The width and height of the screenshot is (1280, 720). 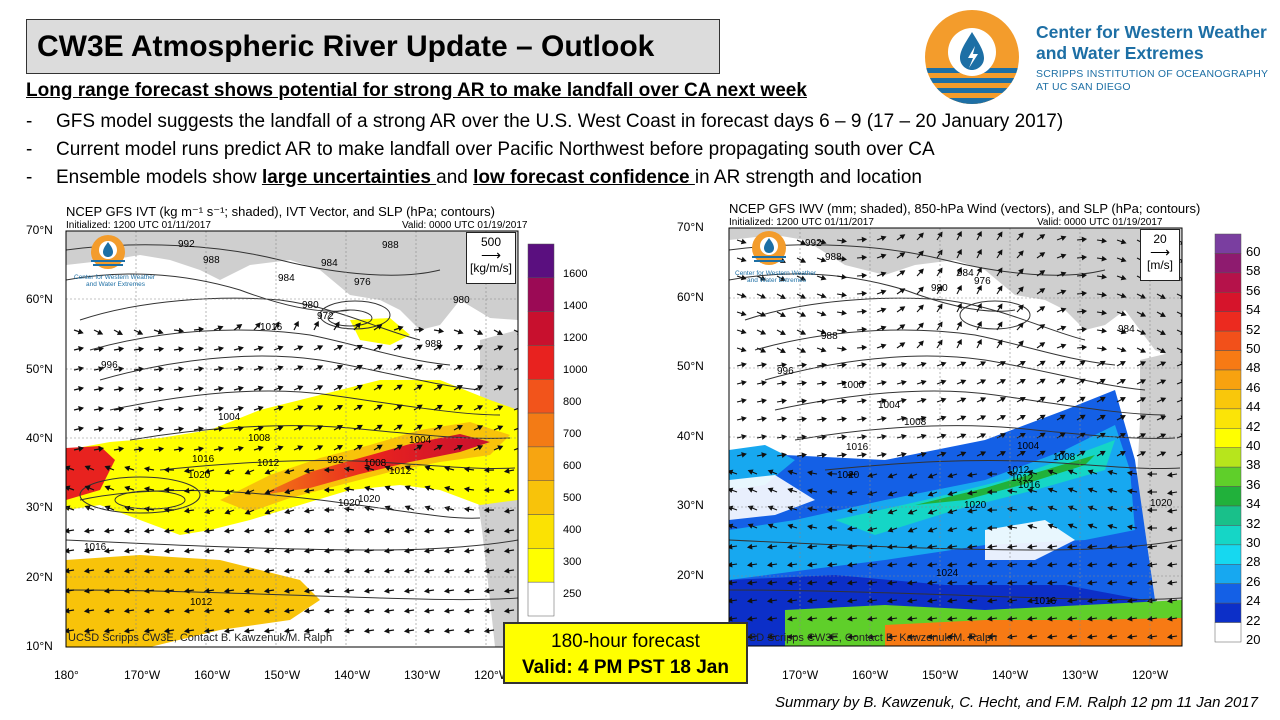 What do you see at coordinates (1160, 239) in the screenshot?
I see `wind-ref-value: 20` at bounding box center [1160, 239].